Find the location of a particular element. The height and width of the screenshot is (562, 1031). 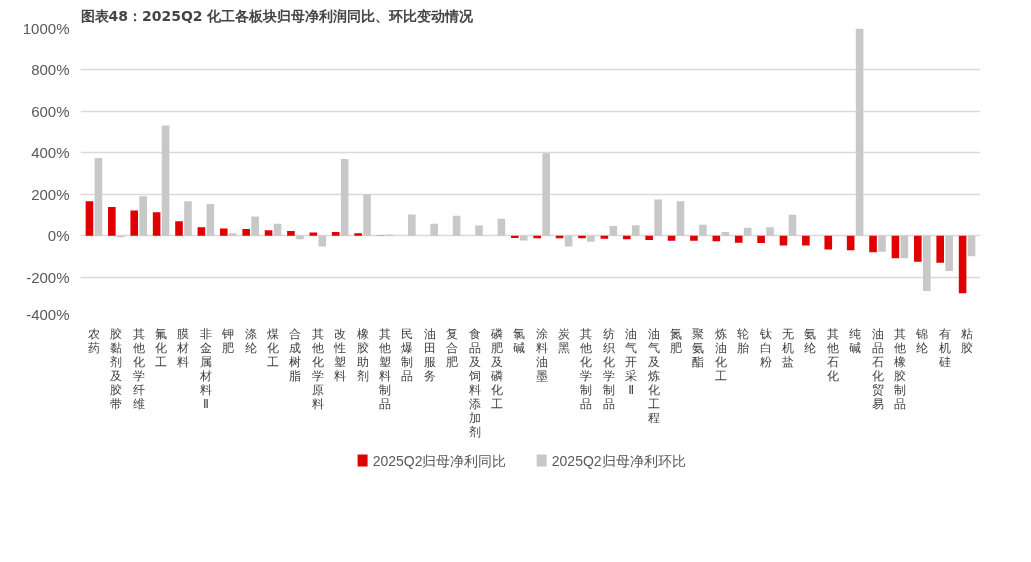

y-tick-label: 800% is located at coordinates (50, 70).